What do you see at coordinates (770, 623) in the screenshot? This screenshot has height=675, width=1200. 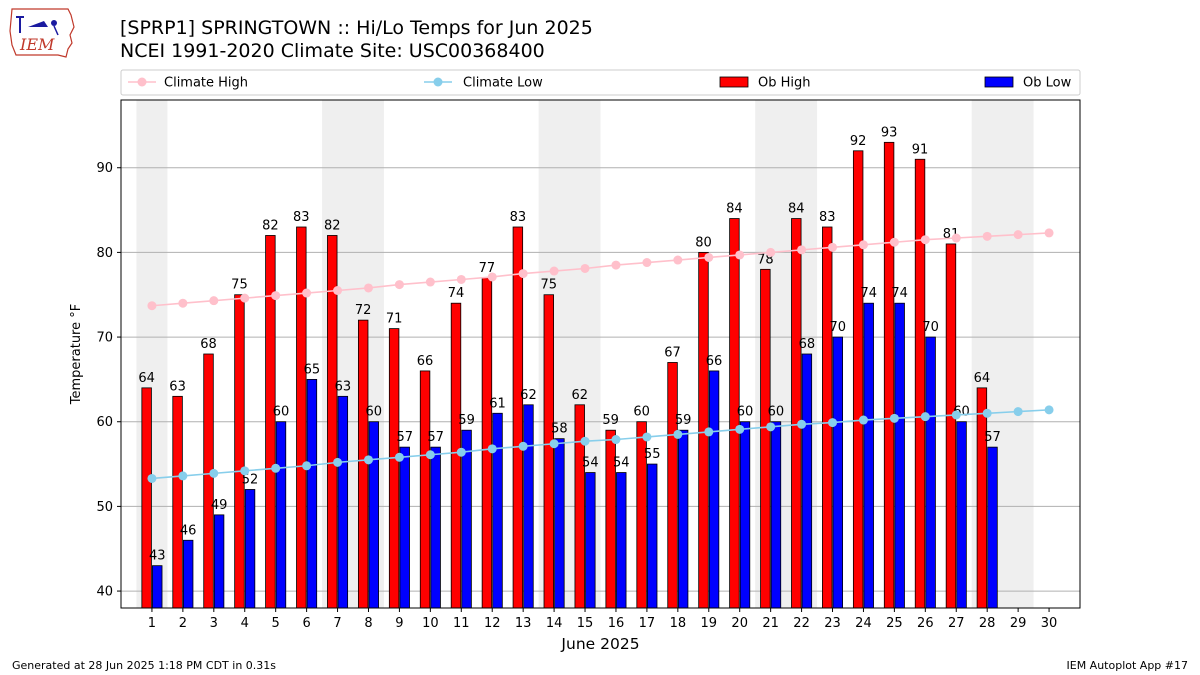 I see `x-tick-label: 21` at bounding box center [770, 623].